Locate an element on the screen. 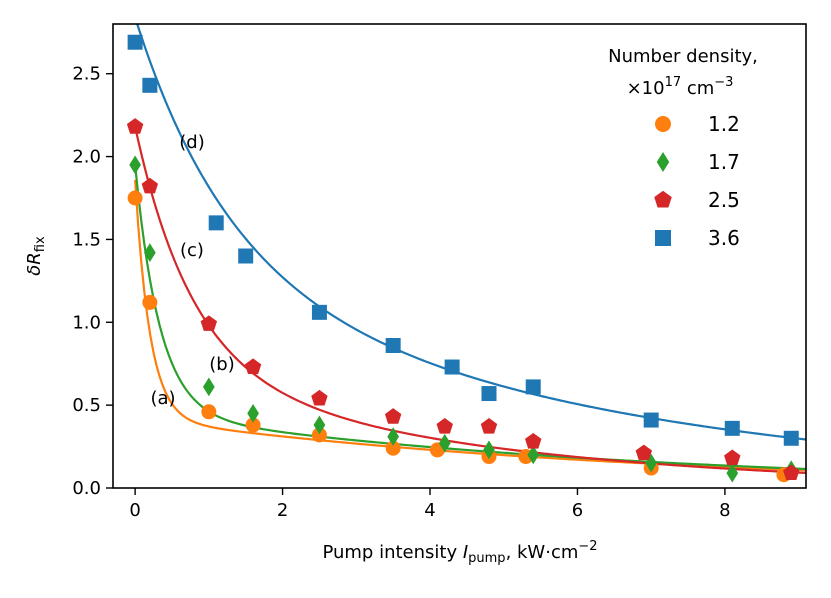 This screenshot has height=598, width=831. legend-entries: 1.2 1.7 2.5 3.6 is located at coordinates (697, 181).